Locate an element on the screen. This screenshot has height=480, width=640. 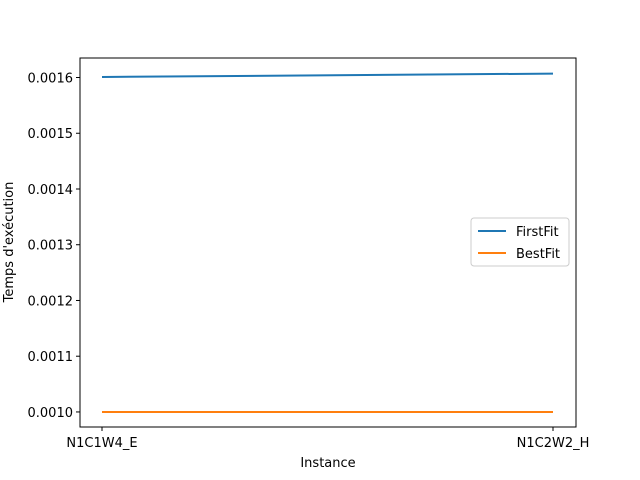
legend-label-bestfit: BestFit is located at coordinates (538, 254).